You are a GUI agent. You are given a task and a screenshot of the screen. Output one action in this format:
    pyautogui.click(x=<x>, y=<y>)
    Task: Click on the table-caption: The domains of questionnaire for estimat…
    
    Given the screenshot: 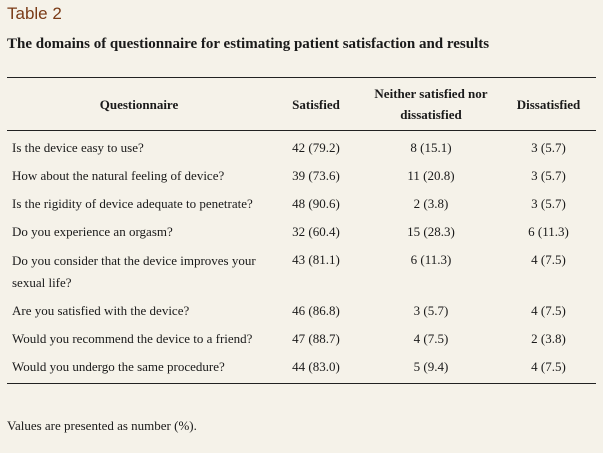 What is the action you would take?
    pyautogui.click(x=248, y=44)
    